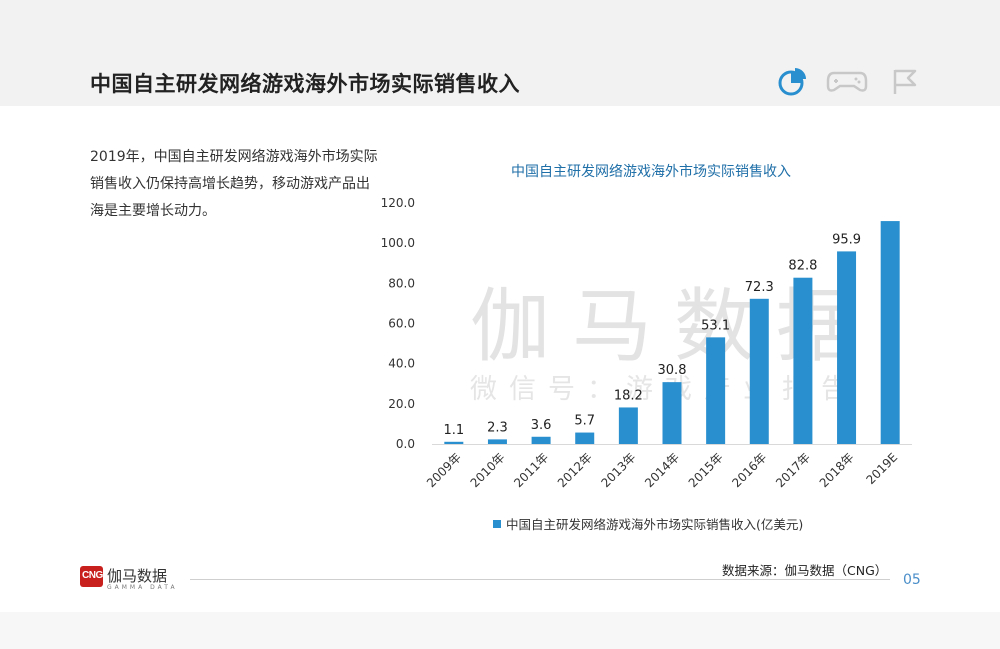 This screenshot has width=1000, height=649. What do you see at coordinates (619, 470) in the screenshot?
I see `x-tick-label: 2013年` at bounding box center [619, 470].